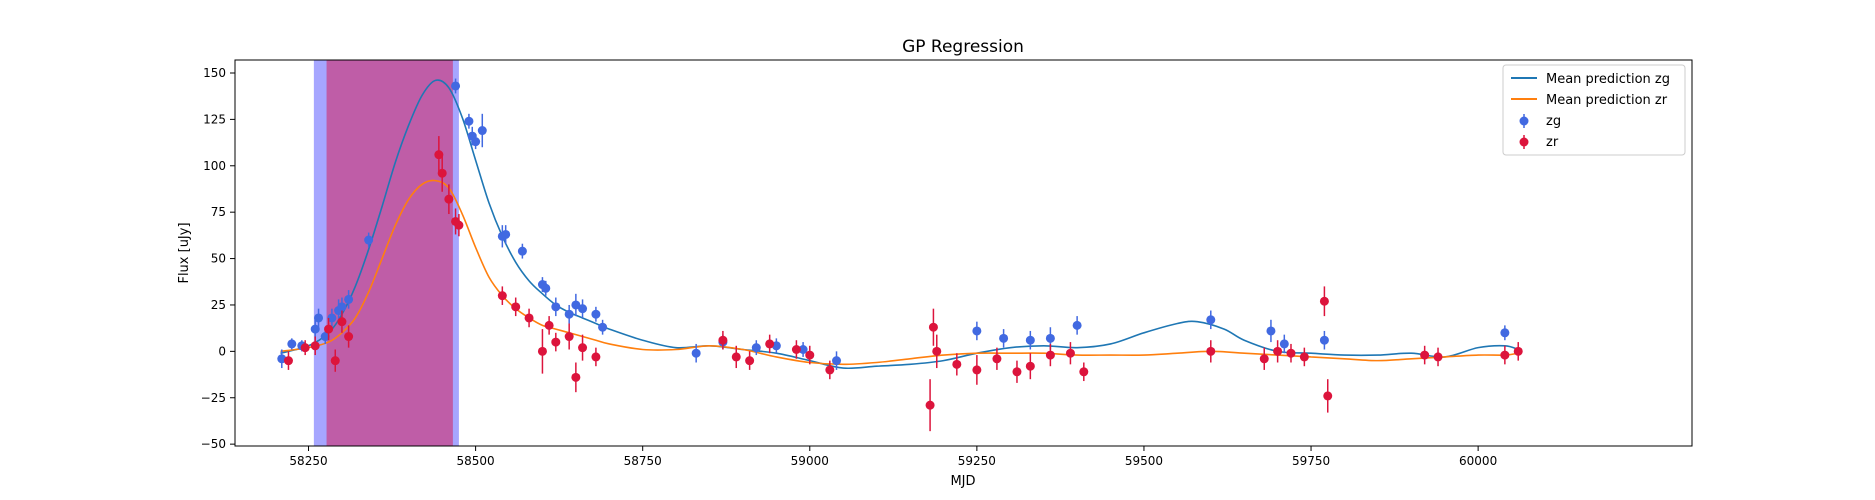  I want to click on y-tick-label: 25, so click(218, 305).